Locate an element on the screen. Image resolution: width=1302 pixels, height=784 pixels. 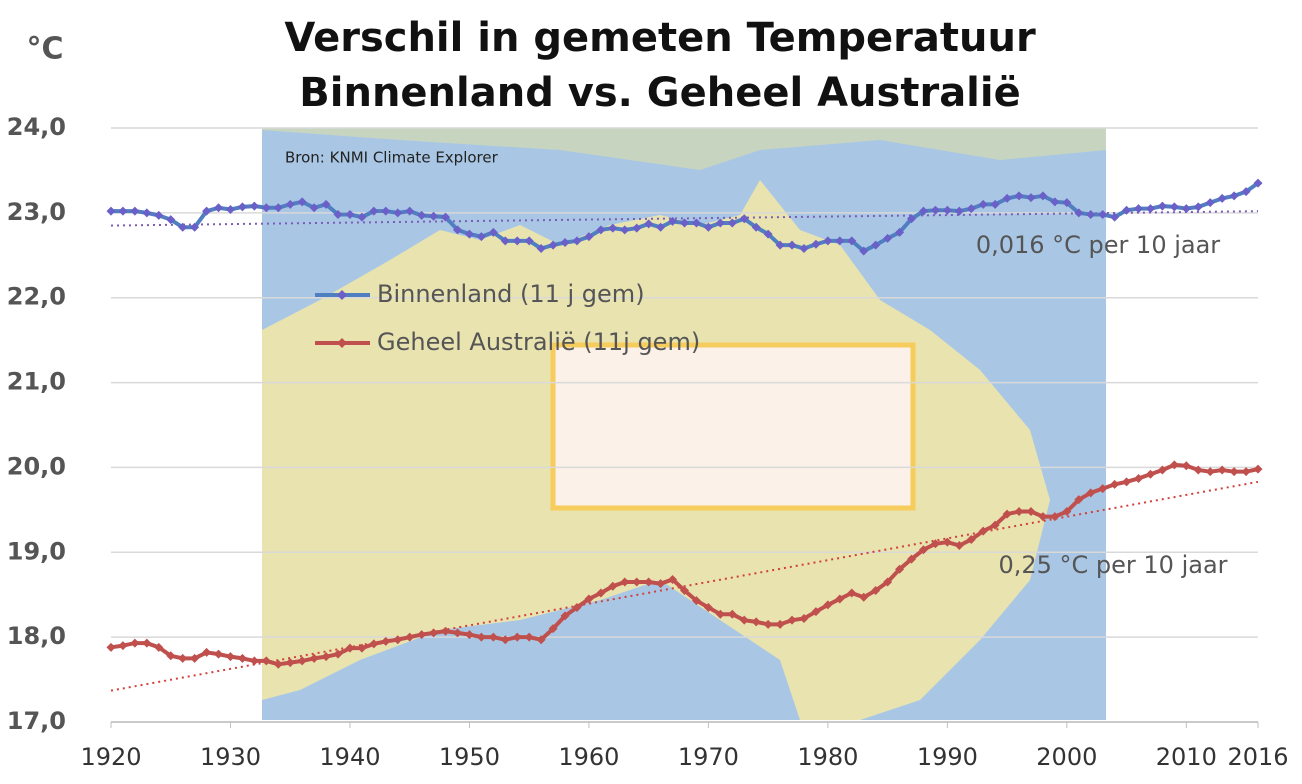
y-tick-label: 20,0 is located at coordinates (36, 466).